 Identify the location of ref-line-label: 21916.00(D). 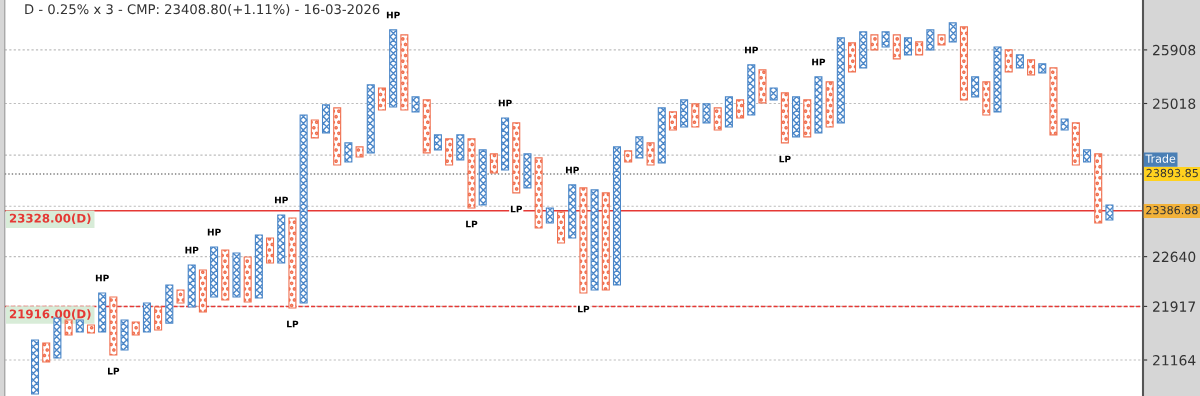
(50, 314).